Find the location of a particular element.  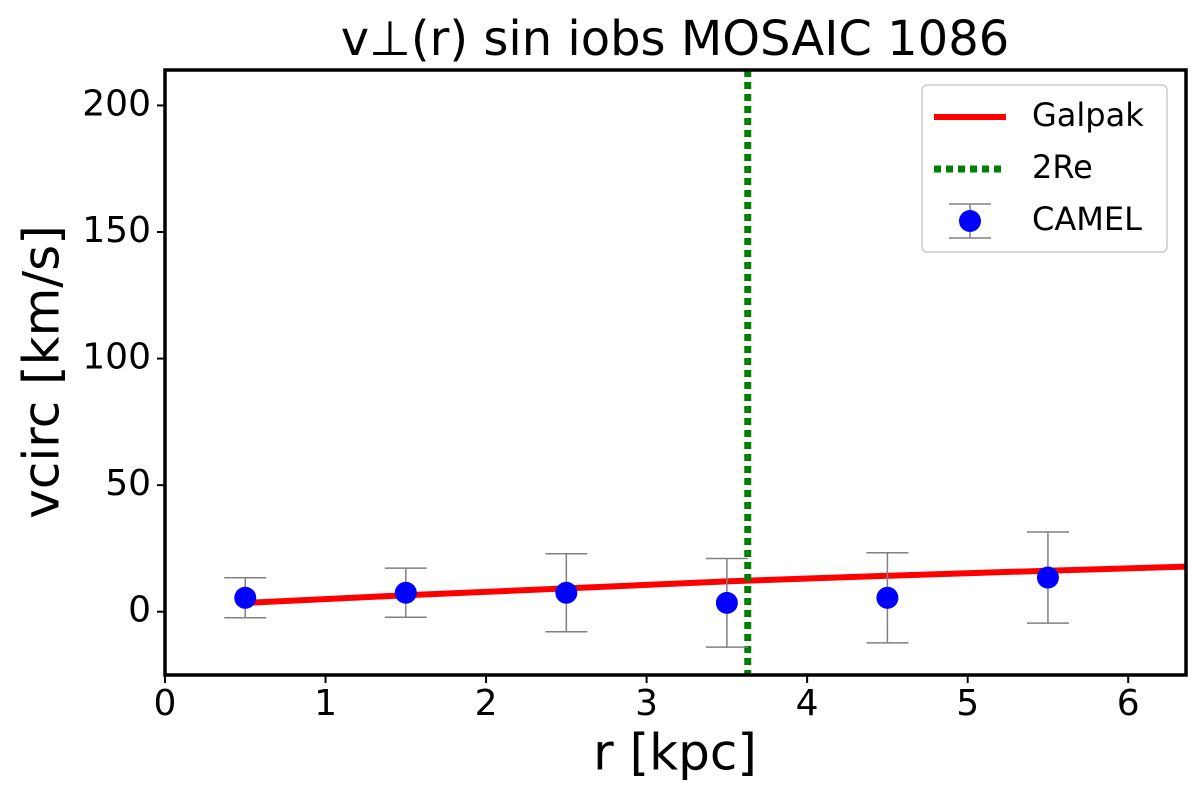

y-tick-label: 0 is located at coordinates (139, 610).